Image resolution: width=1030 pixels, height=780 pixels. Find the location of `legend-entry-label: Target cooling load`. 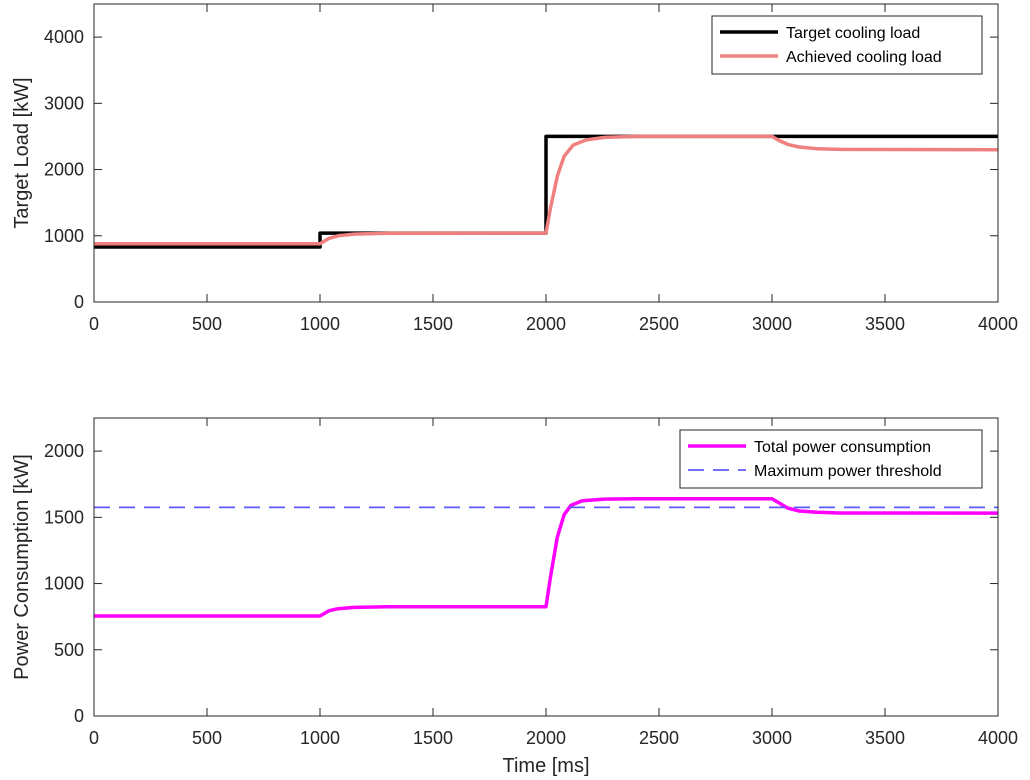

legend-entry-label: Target cooling load is located at coordinates (853, 33).